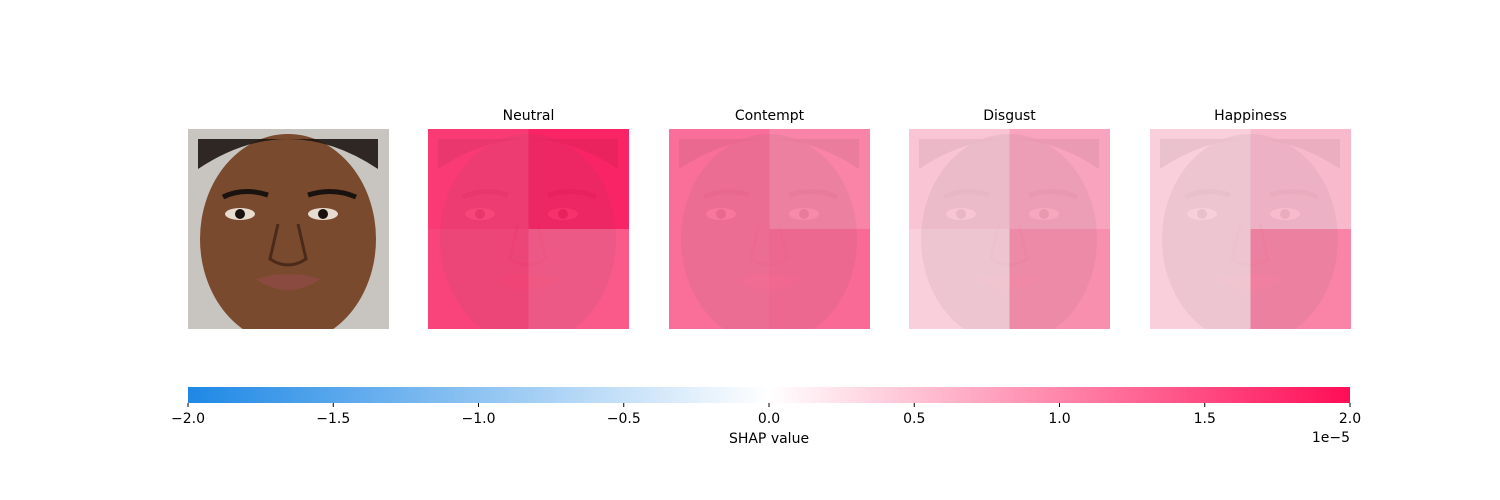 The height and width of the screenshot is (500, 1500). What do you see at coordinates (1059, 419) in the screenshot?
I see `colorbar-tick-label: 1.0` at bounding box center [1059, 419].